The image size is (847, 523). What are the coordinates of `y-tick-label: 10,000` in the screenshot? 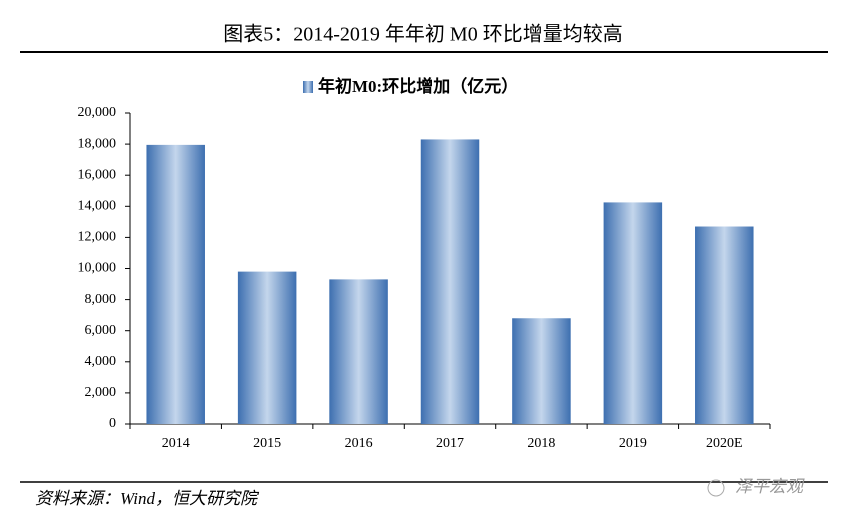 It's located at (97, 268).